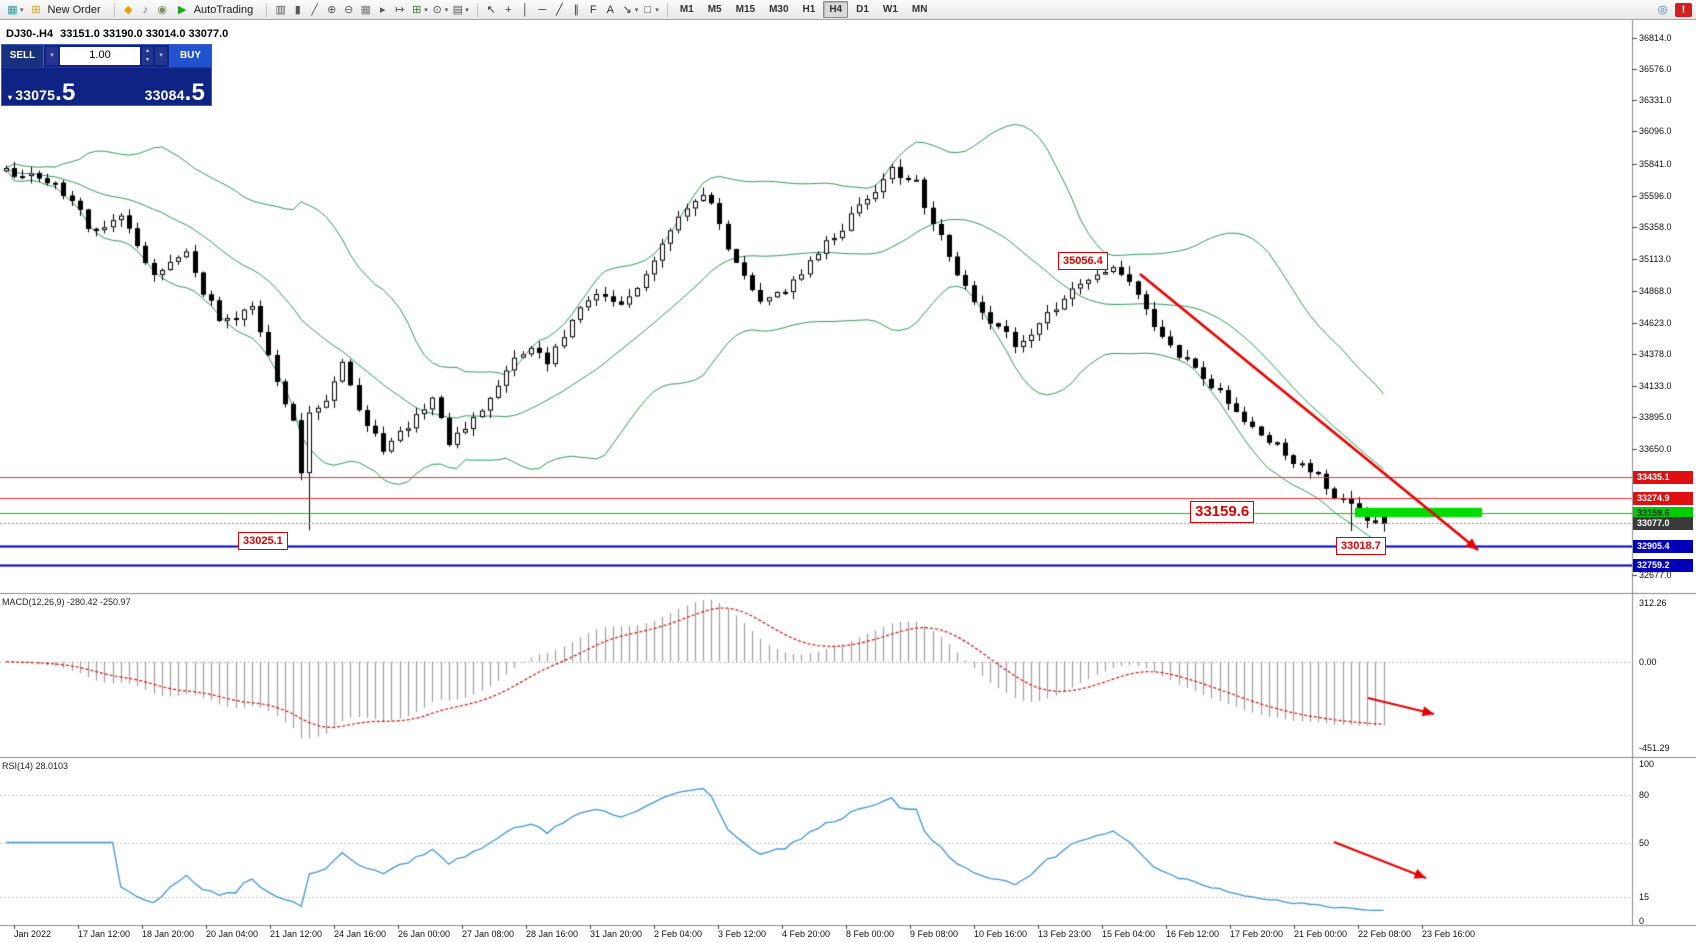 The width and height of the screenshot is (1696, 942). I want to click on templates-icon-caret: ▾, so click(467, 10).